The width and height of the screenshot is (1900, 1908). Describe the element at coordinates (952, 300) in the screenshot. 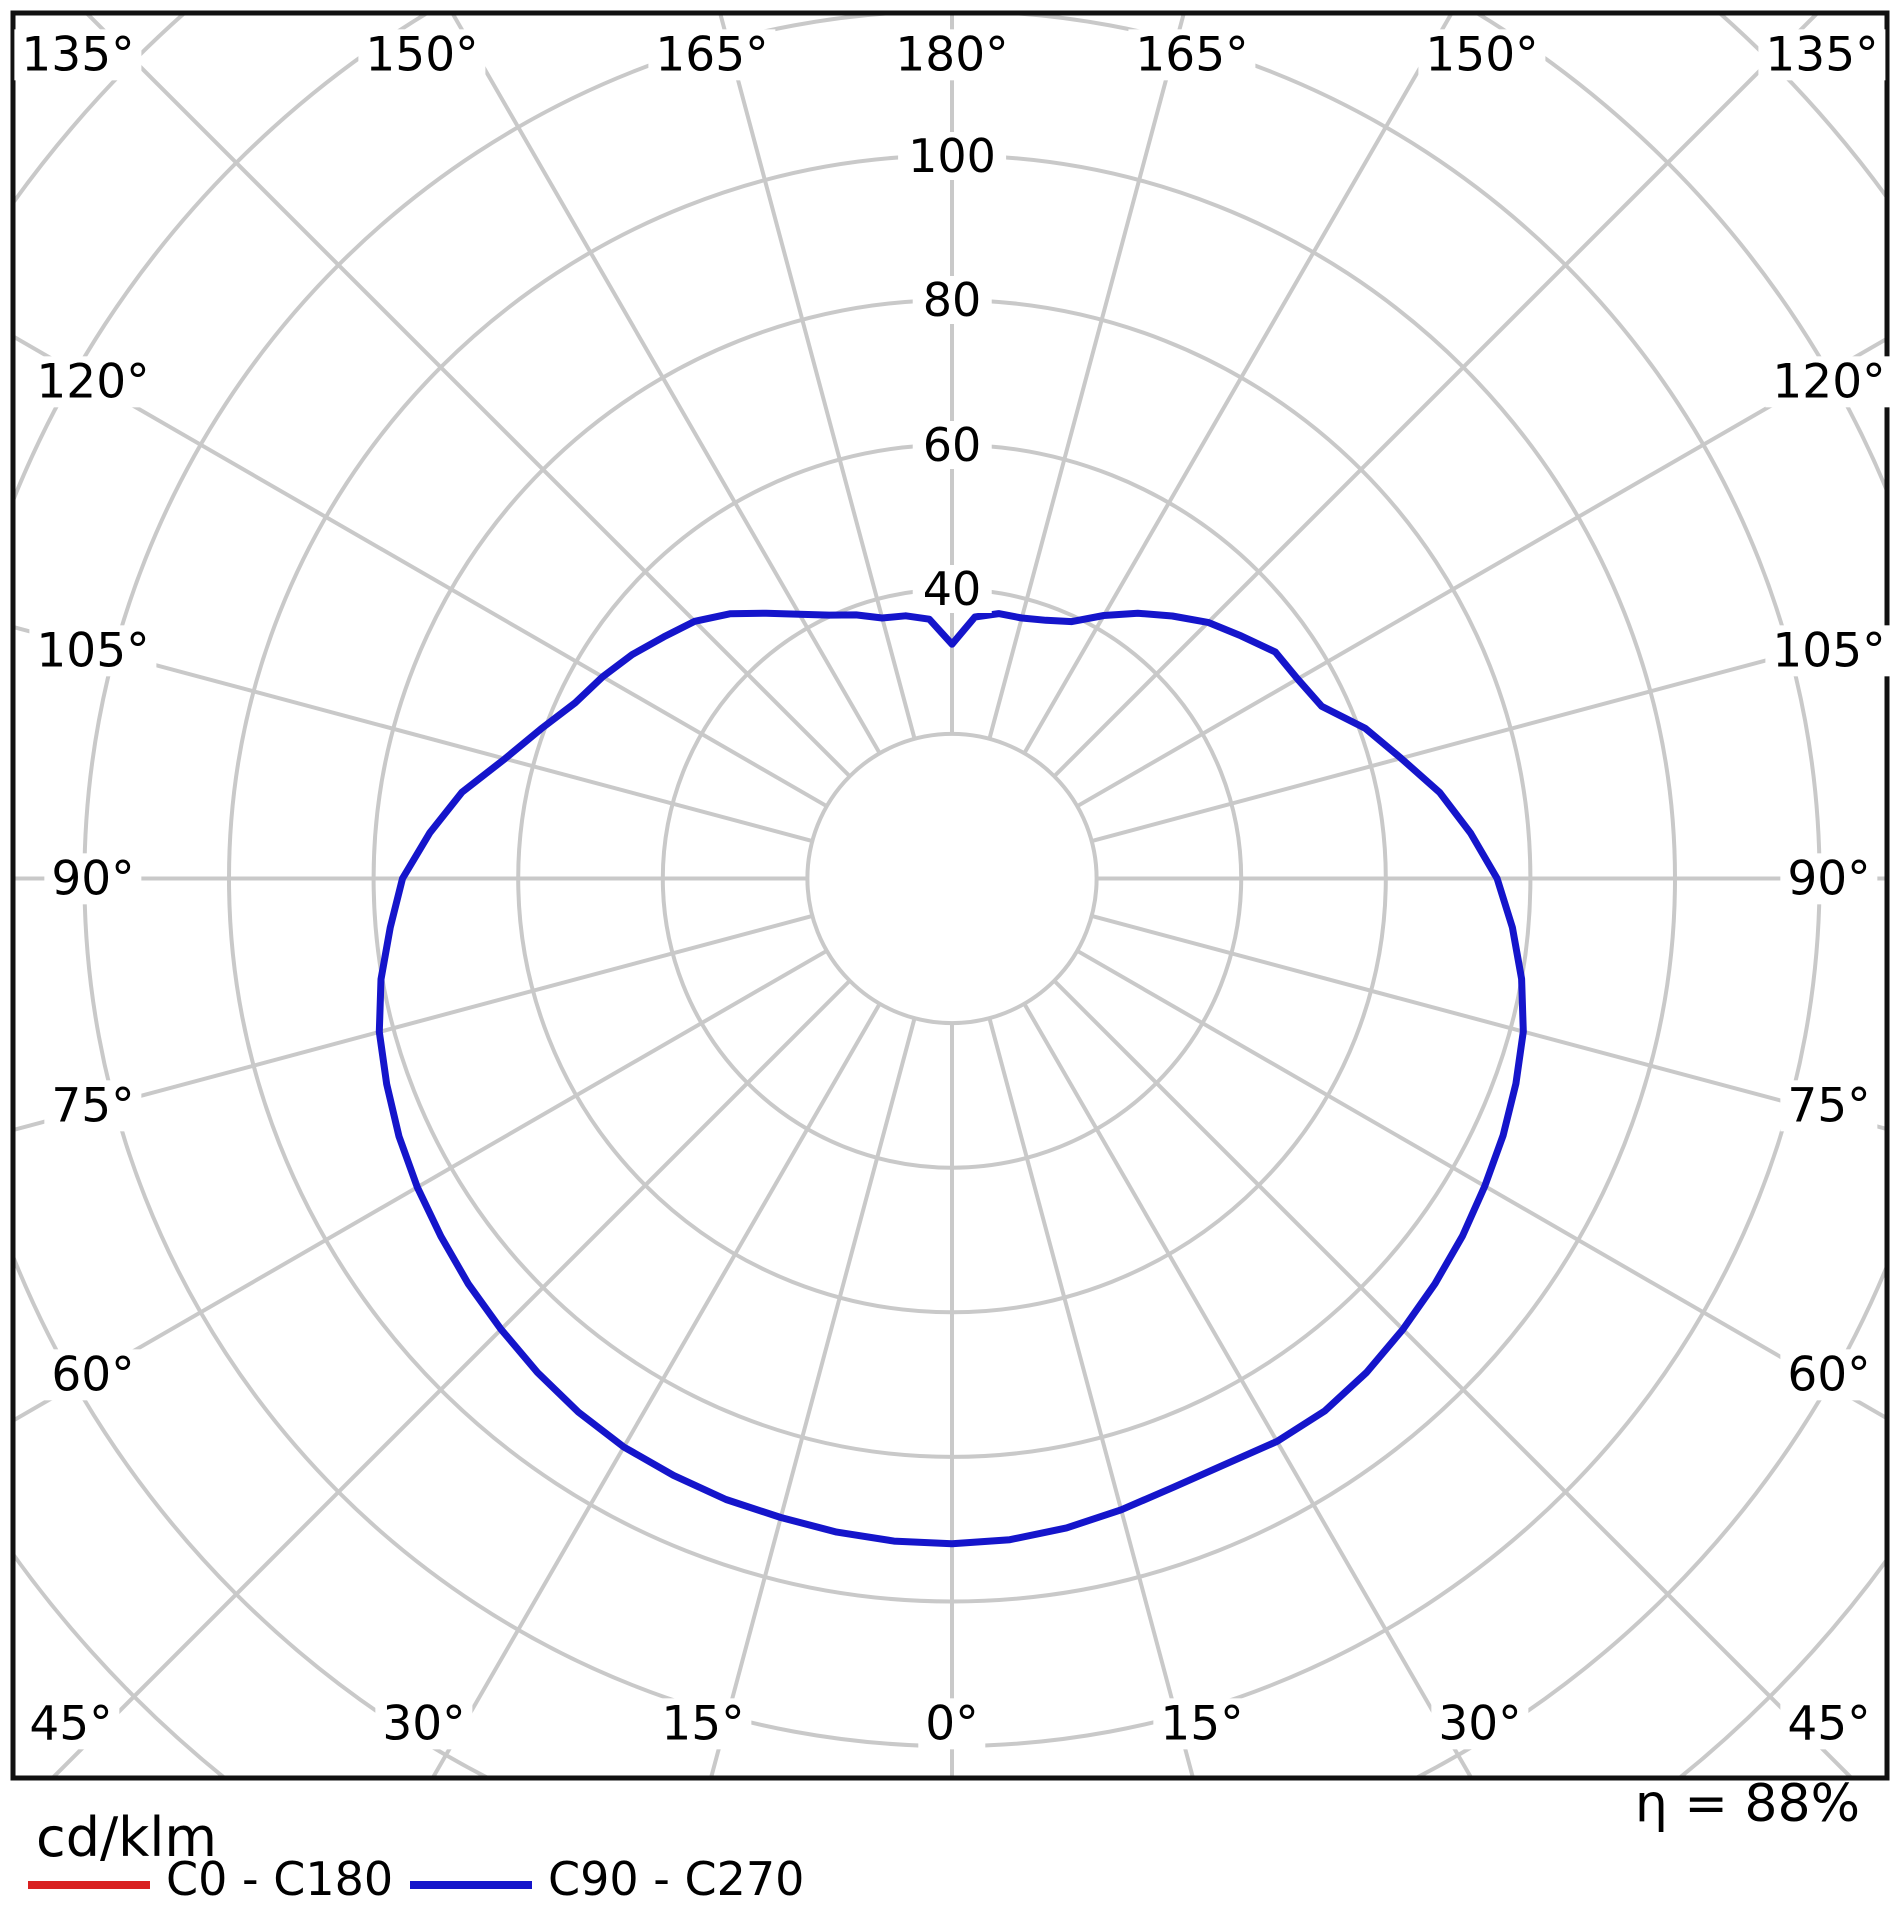

I see `radial-label-80: 80` at that location.